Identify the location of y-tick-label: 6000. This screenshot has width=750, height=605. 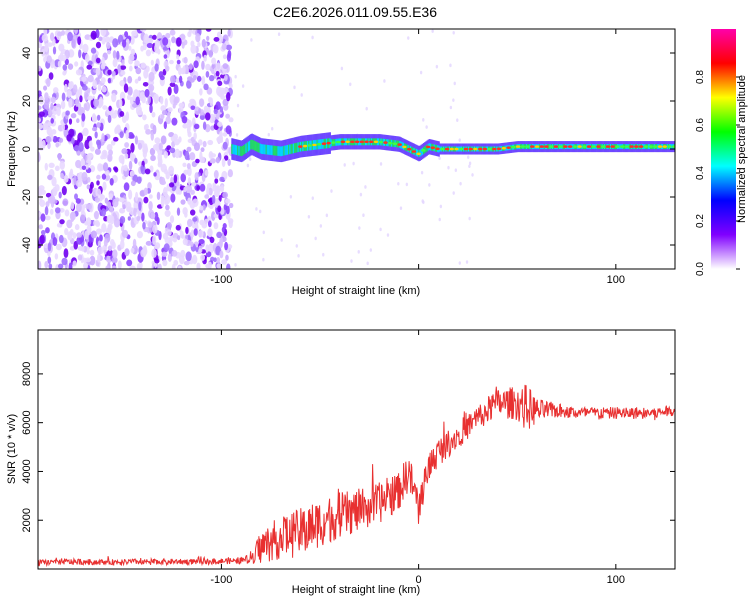
(27, 422).